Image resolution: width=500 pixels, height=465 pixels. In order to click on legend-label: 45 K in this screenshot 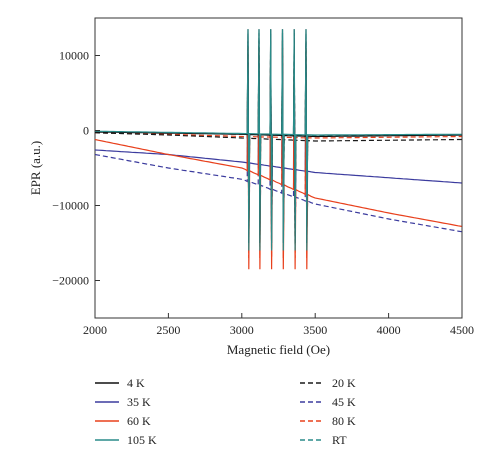, I will do `click(344, 402)`.